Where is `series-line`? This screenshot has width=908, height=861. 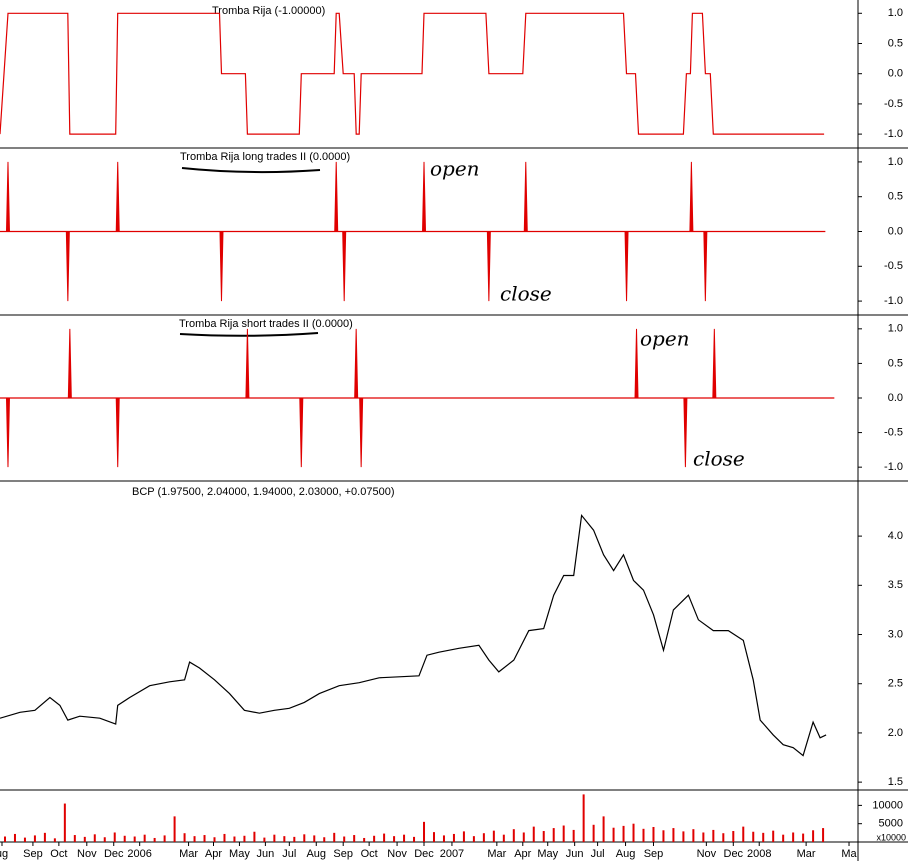 series-line is located at coordinates (412, 73).